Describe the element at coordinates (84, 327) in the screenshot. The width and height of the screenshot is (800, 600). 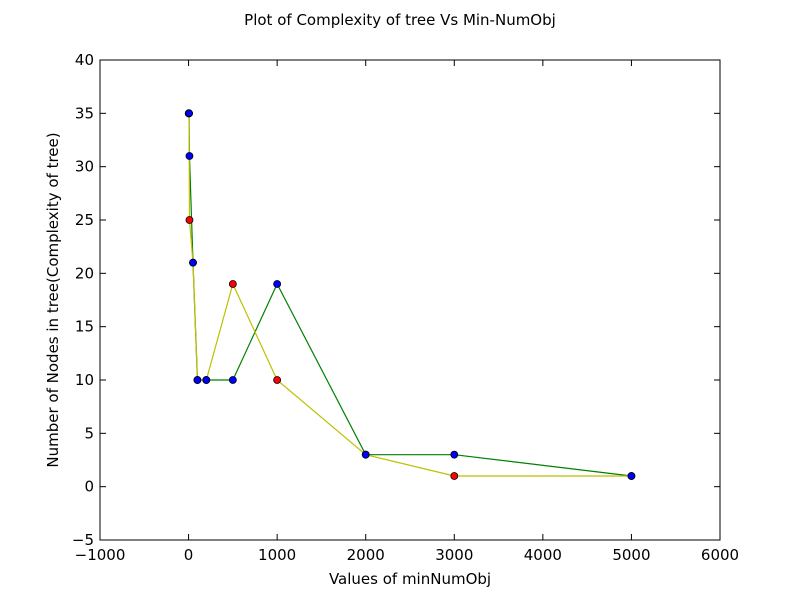
I see `y-tick-label: 15` at that location.